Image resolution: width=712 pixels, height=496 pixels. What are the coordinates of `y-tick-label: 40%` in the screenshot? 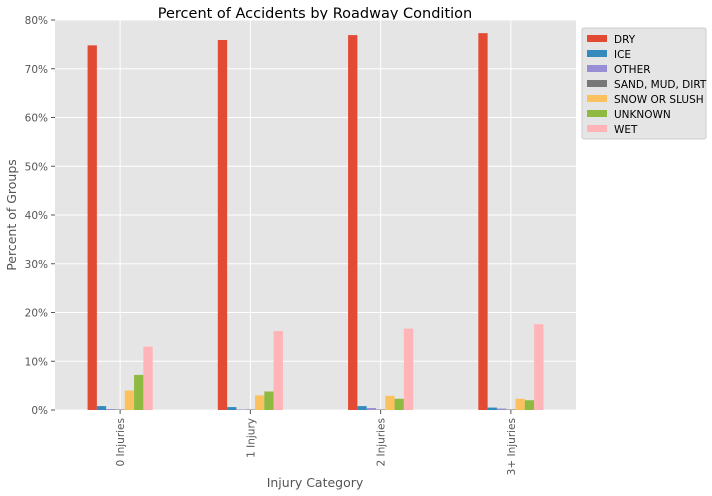 It's located at (36, 216).